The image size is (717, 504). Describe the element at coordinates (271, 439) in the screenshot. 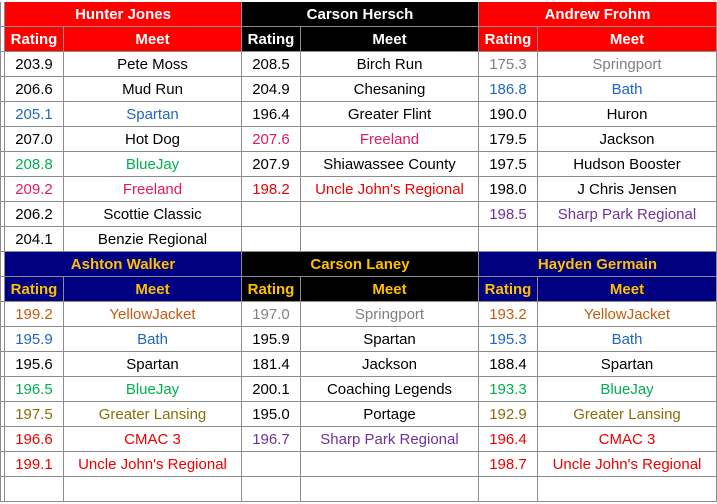

I see `rating-cell: 196.7` at that location.